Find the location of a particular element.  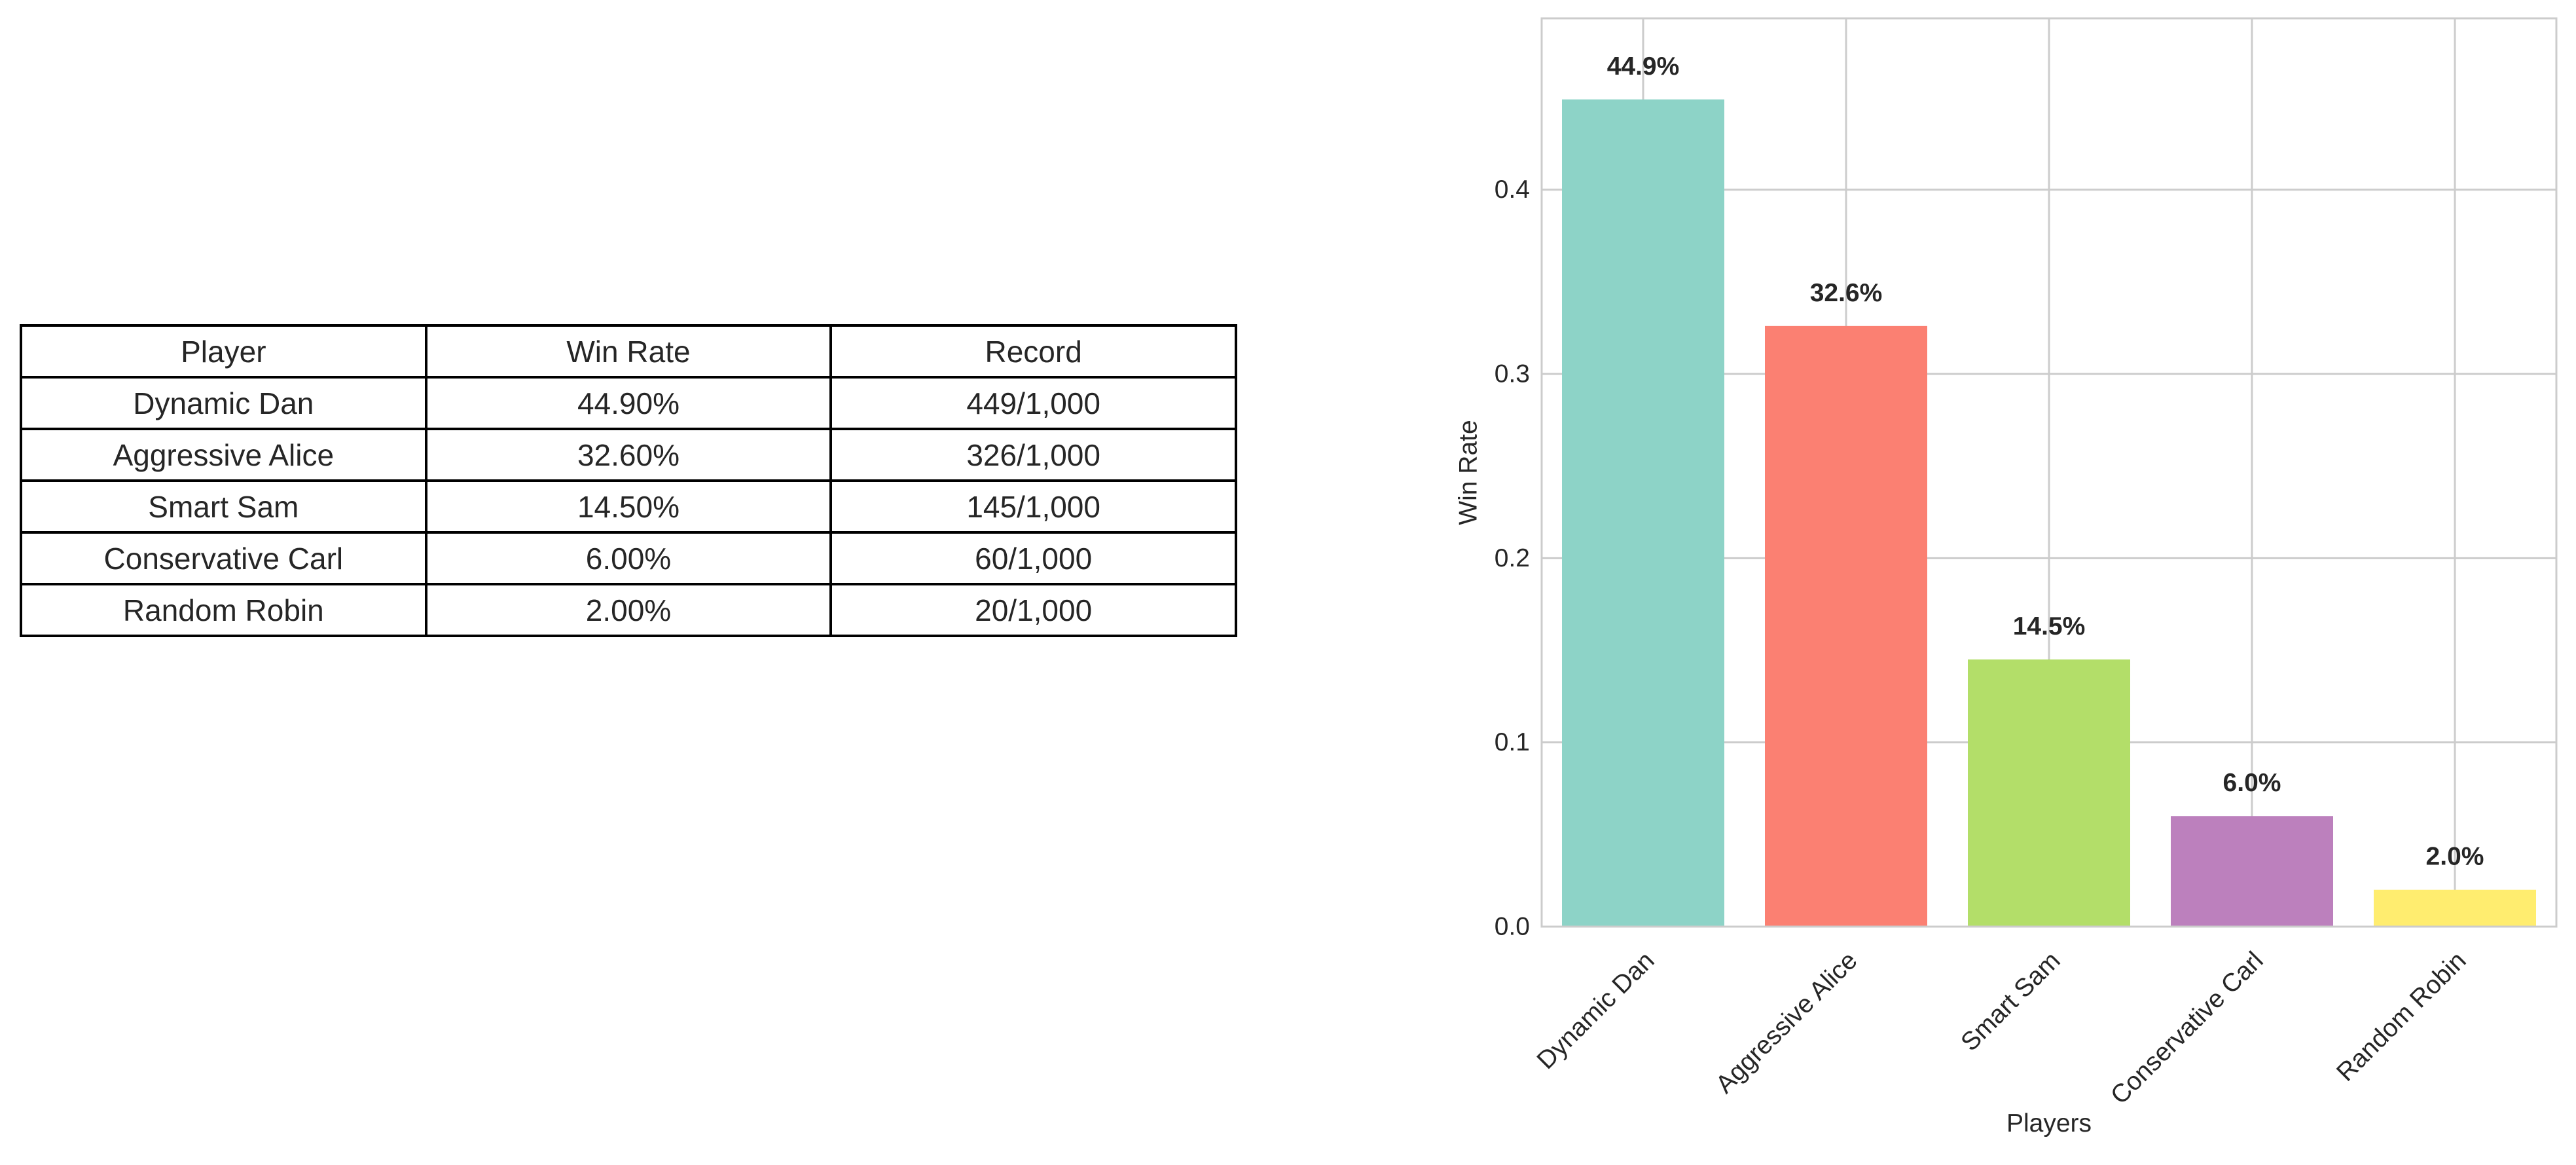

bar-value-label: 6.0% is located at coordinates (2252, 783).